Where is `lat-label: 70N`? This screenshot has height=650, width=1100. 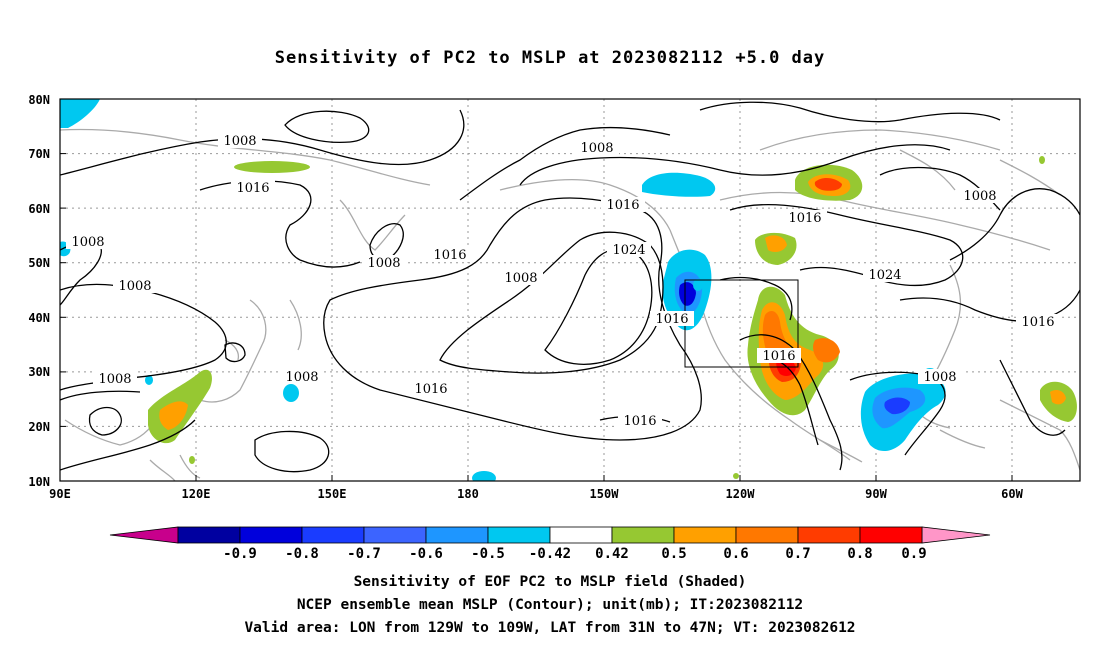
lat-label: 70N is located at coordinates (39, 154).